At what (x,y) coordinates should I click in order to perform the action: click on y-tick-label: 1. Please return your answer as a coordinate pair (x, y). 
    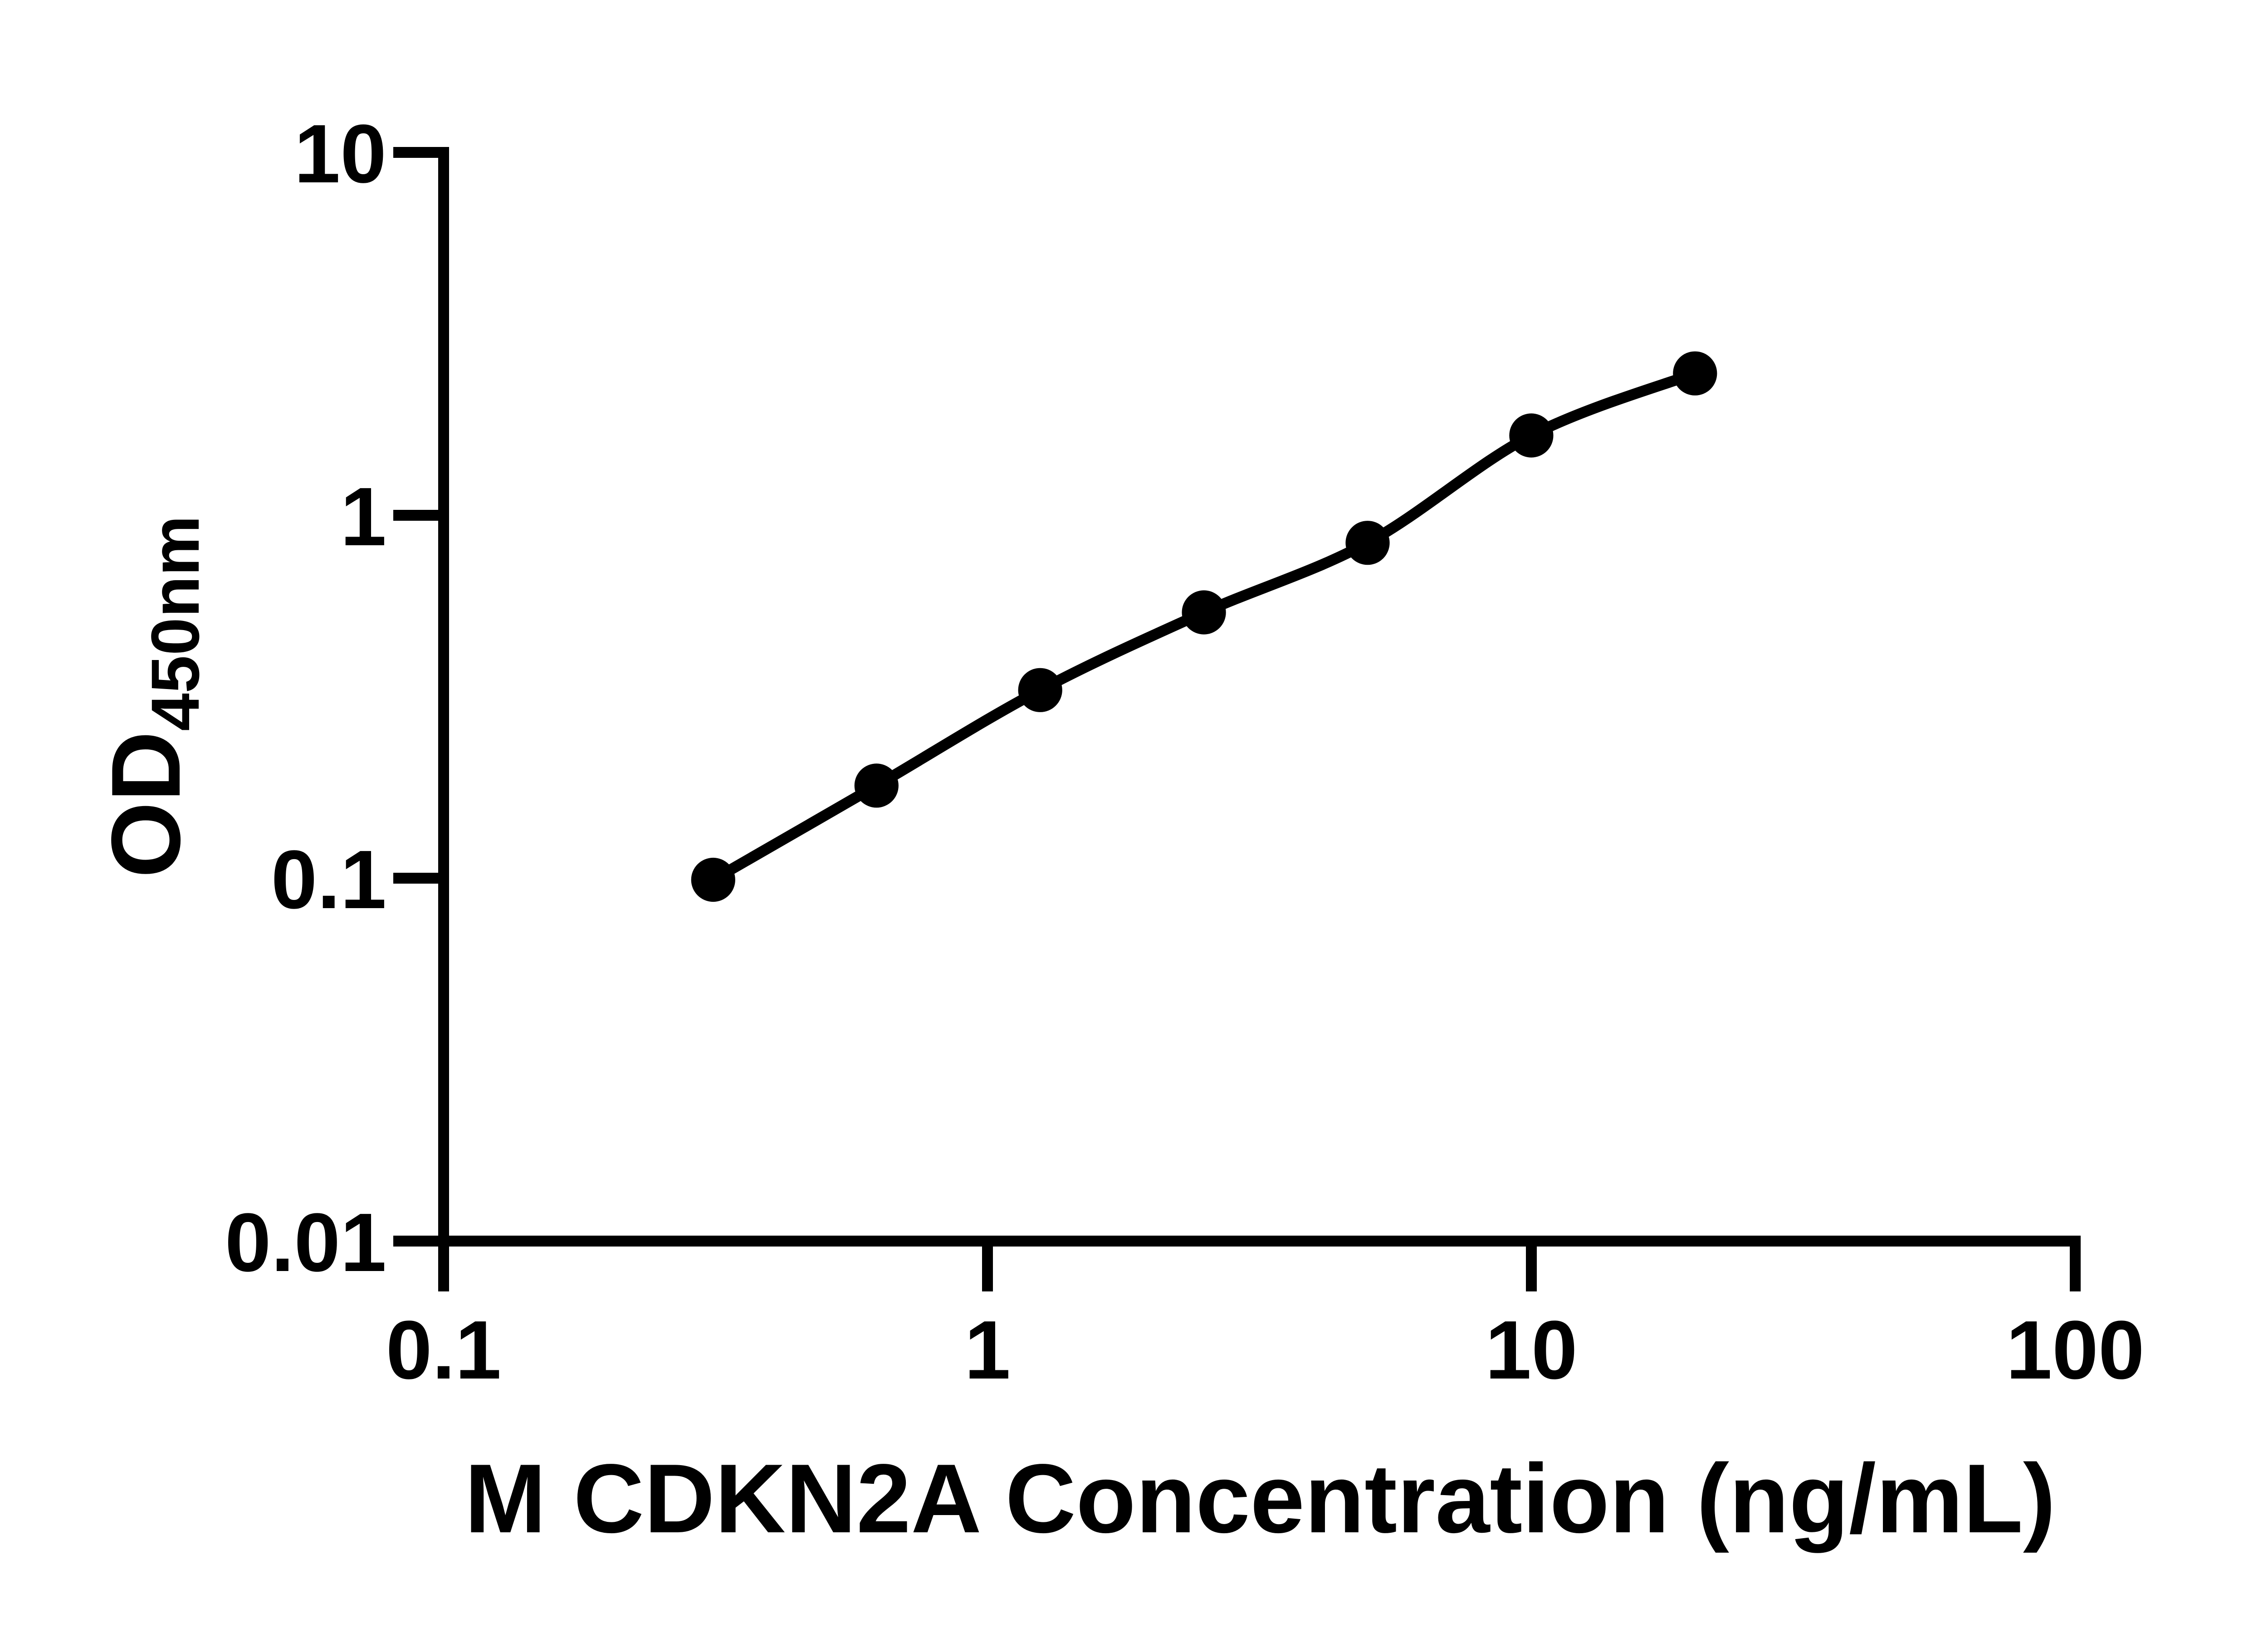
    Looking at the image, I should click on (363, 516).